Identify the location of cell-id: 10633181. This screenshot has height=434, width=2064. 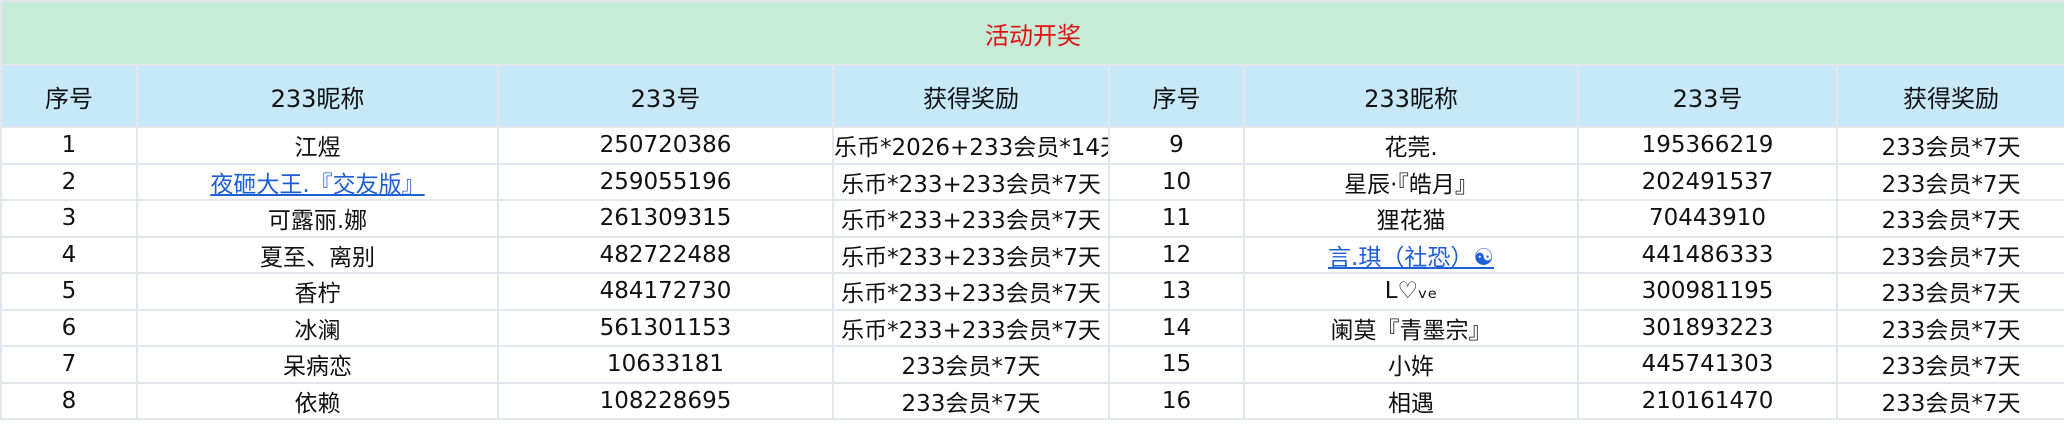
(665, 364).